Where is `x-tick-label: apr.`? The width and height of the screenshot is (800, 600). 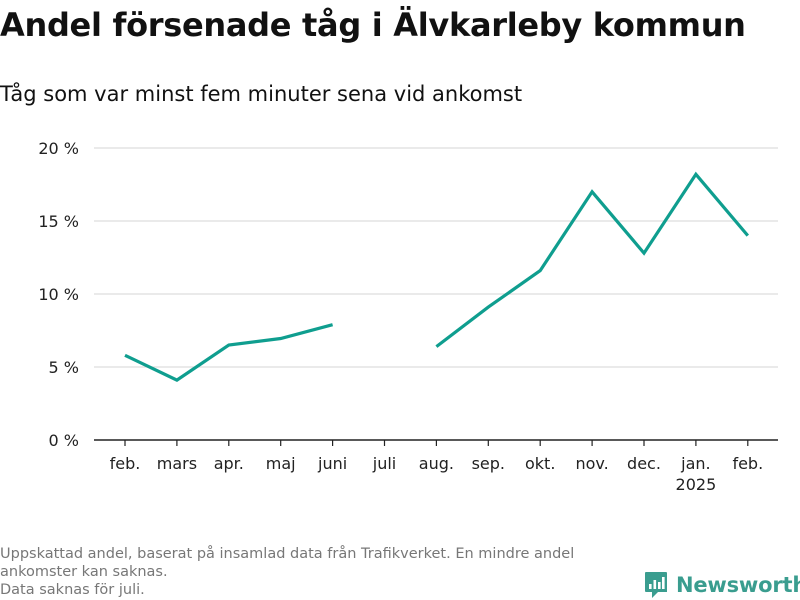
x-tick-label: apr. is located at coordinates (229, 463).